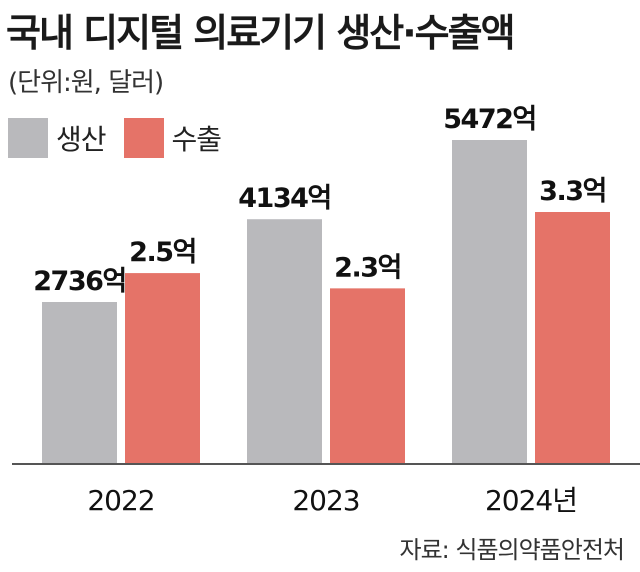 This screenshot has width=640, height=572. I want to click on legend-label-export: 수출, so click(197, 139).